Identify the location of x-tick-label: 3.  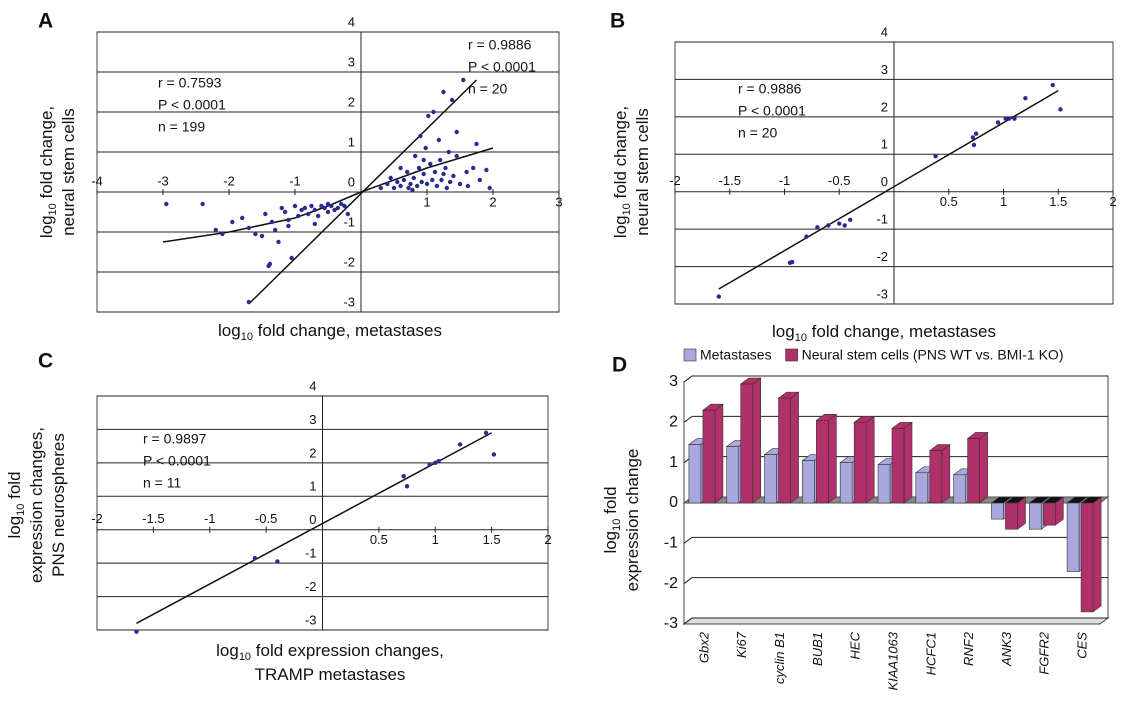
(558, 201).